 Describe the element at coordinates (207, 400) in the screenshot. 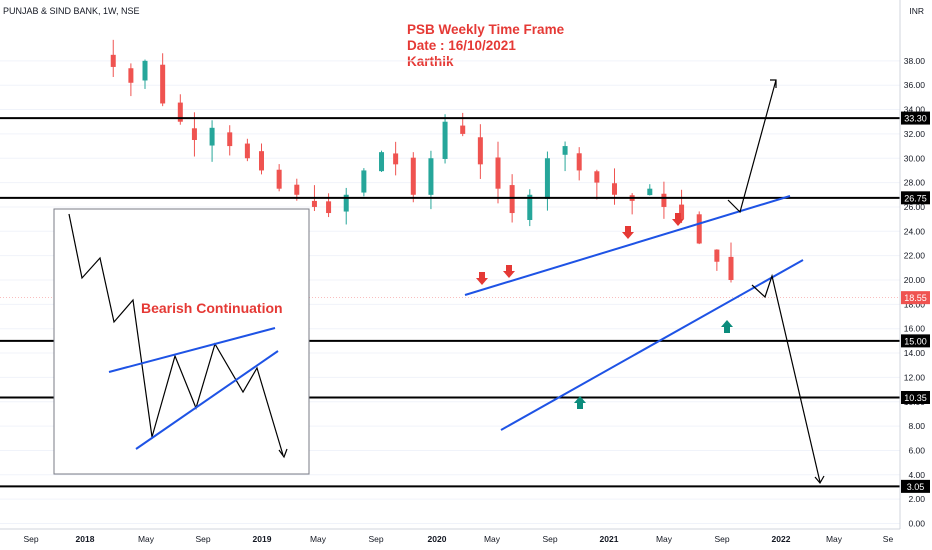

I see `inset-lower-trendline` at that location.